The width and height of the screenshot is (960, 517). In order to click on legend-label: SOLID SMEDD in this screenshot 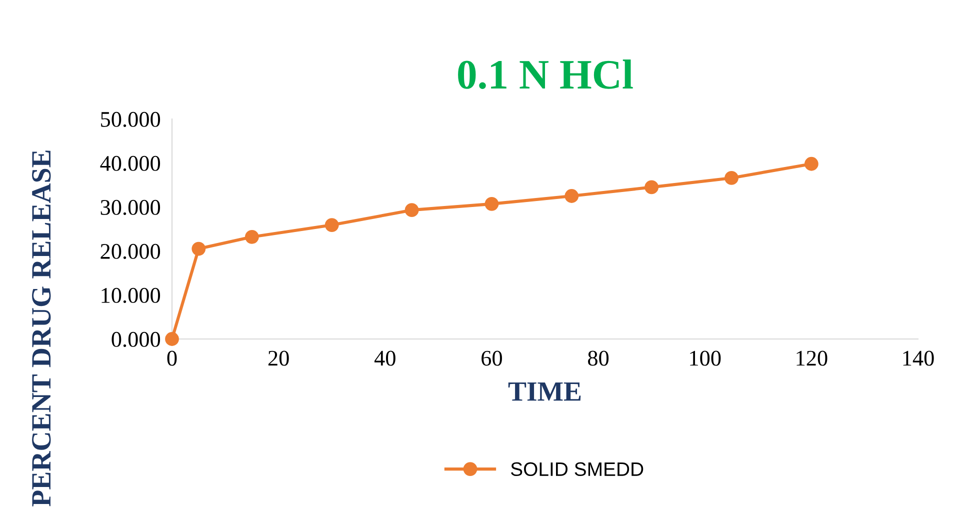, I will do `click(577, 469)`.